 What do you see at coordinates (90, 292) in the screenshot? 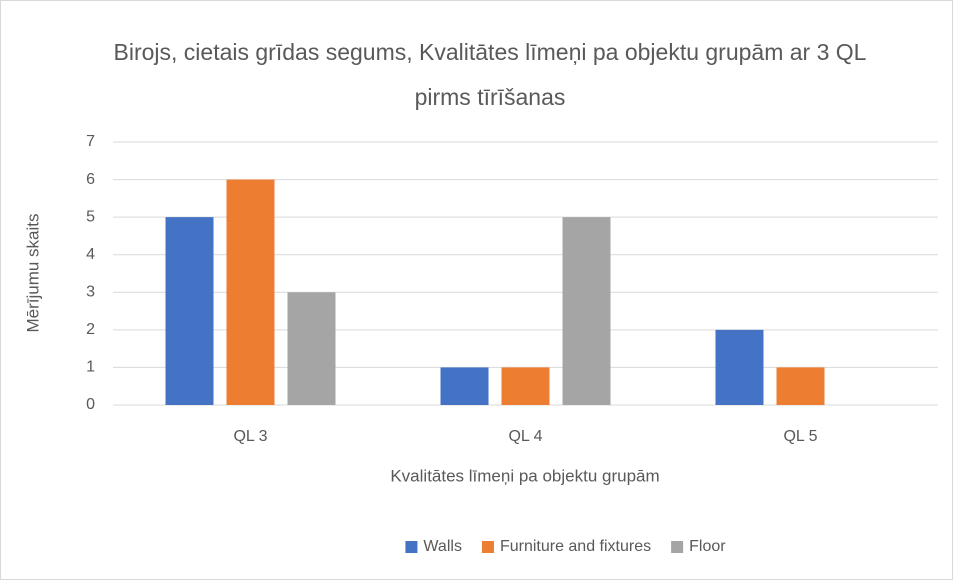
I see `y-tick-label: 3` at bounding box center [90, 292].